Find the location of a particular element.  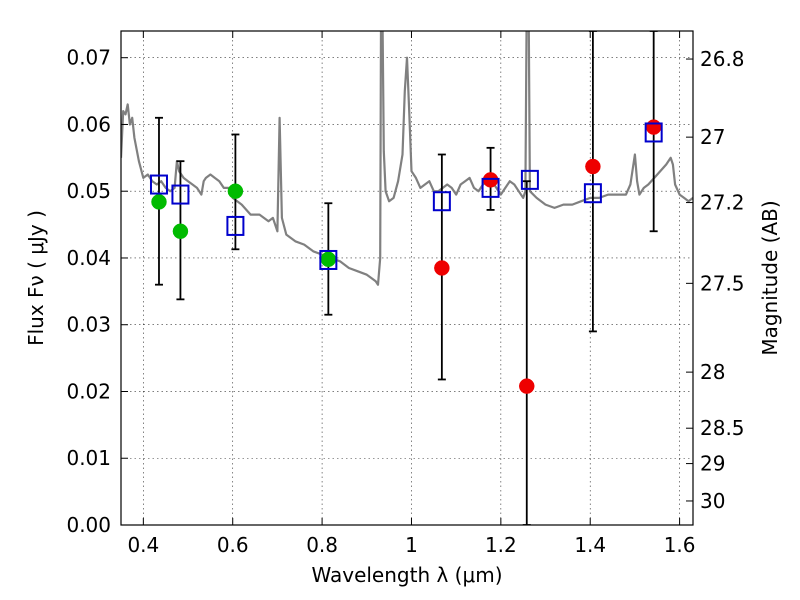

x-tick-label: 1.2 is located at coordinates (501, 545).